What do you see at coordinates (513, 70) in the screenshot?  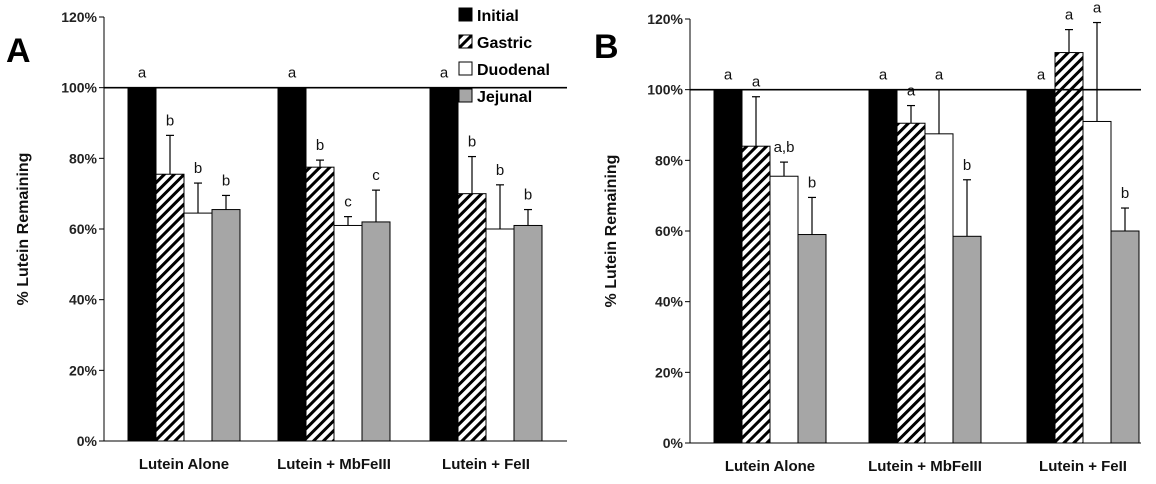 I see `legend-label: Duodenal` at bounding box center [513, 70].